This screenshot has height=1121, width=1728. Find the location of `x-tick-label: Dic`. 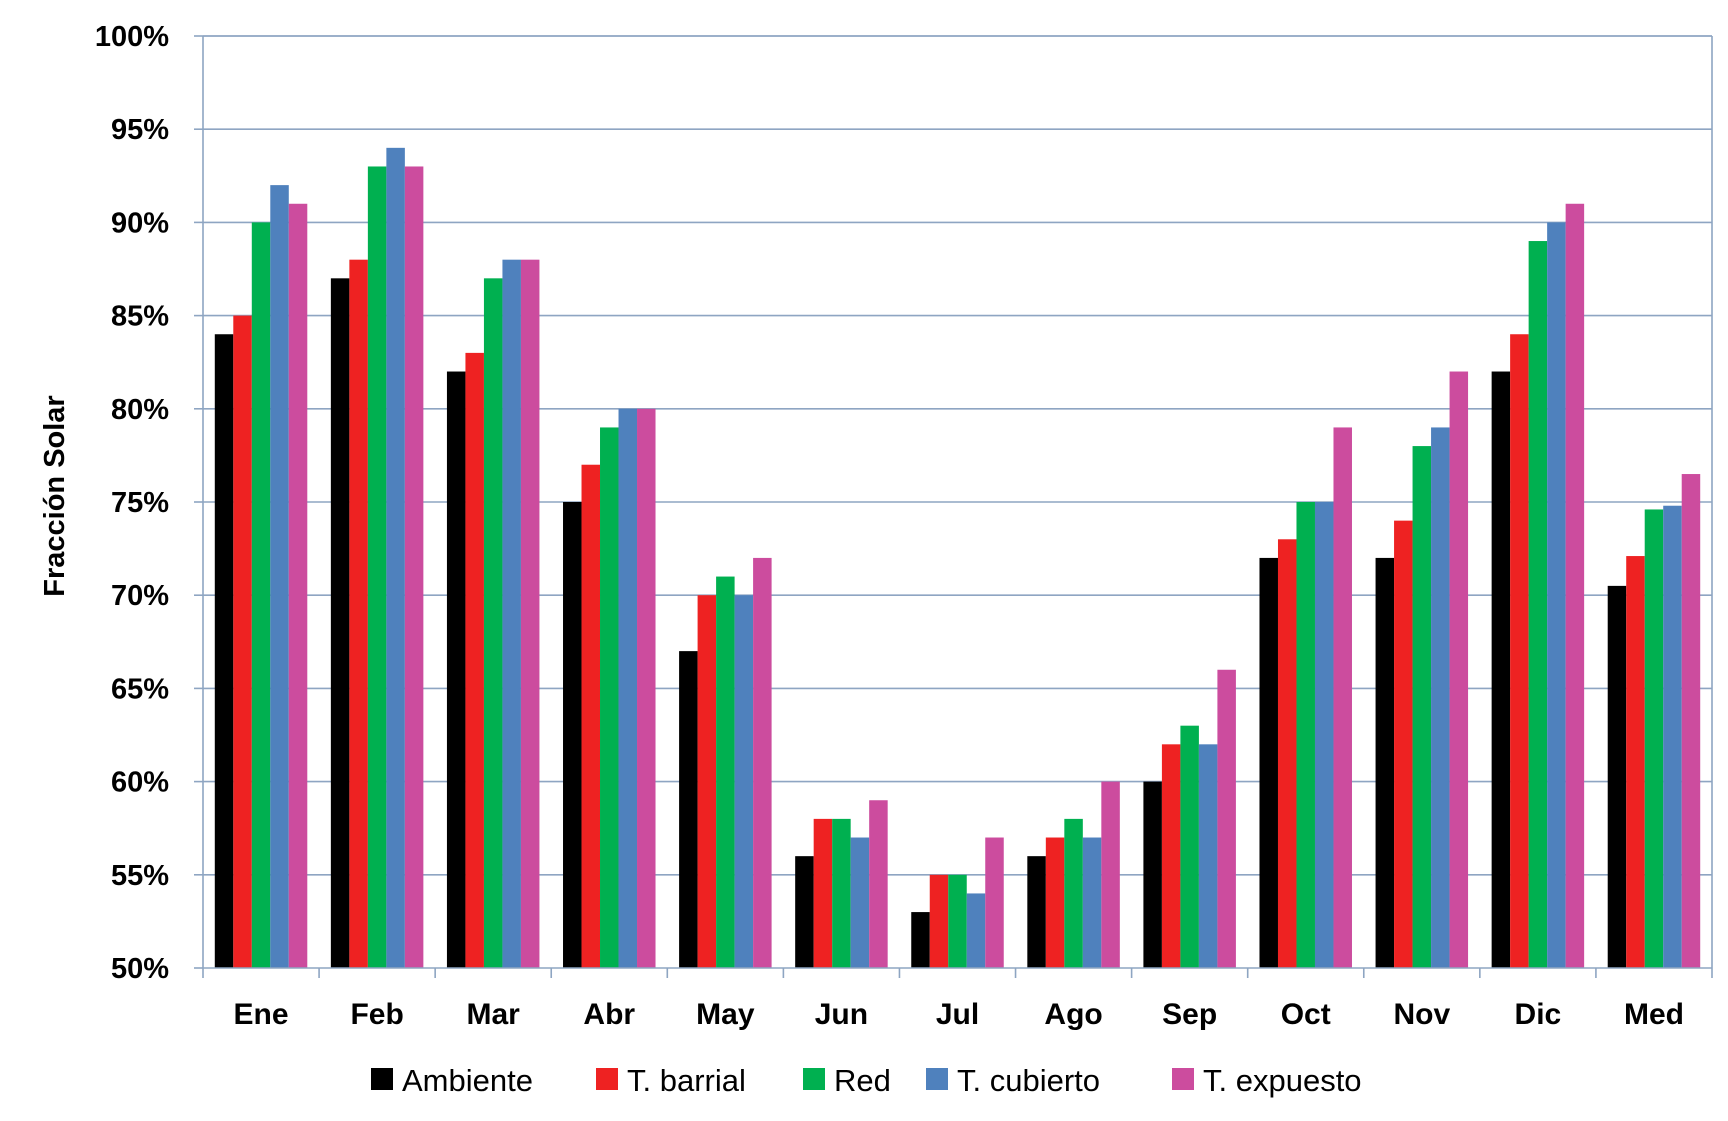

x-tick-label: Dic is located at coordinates (1538, 1014).